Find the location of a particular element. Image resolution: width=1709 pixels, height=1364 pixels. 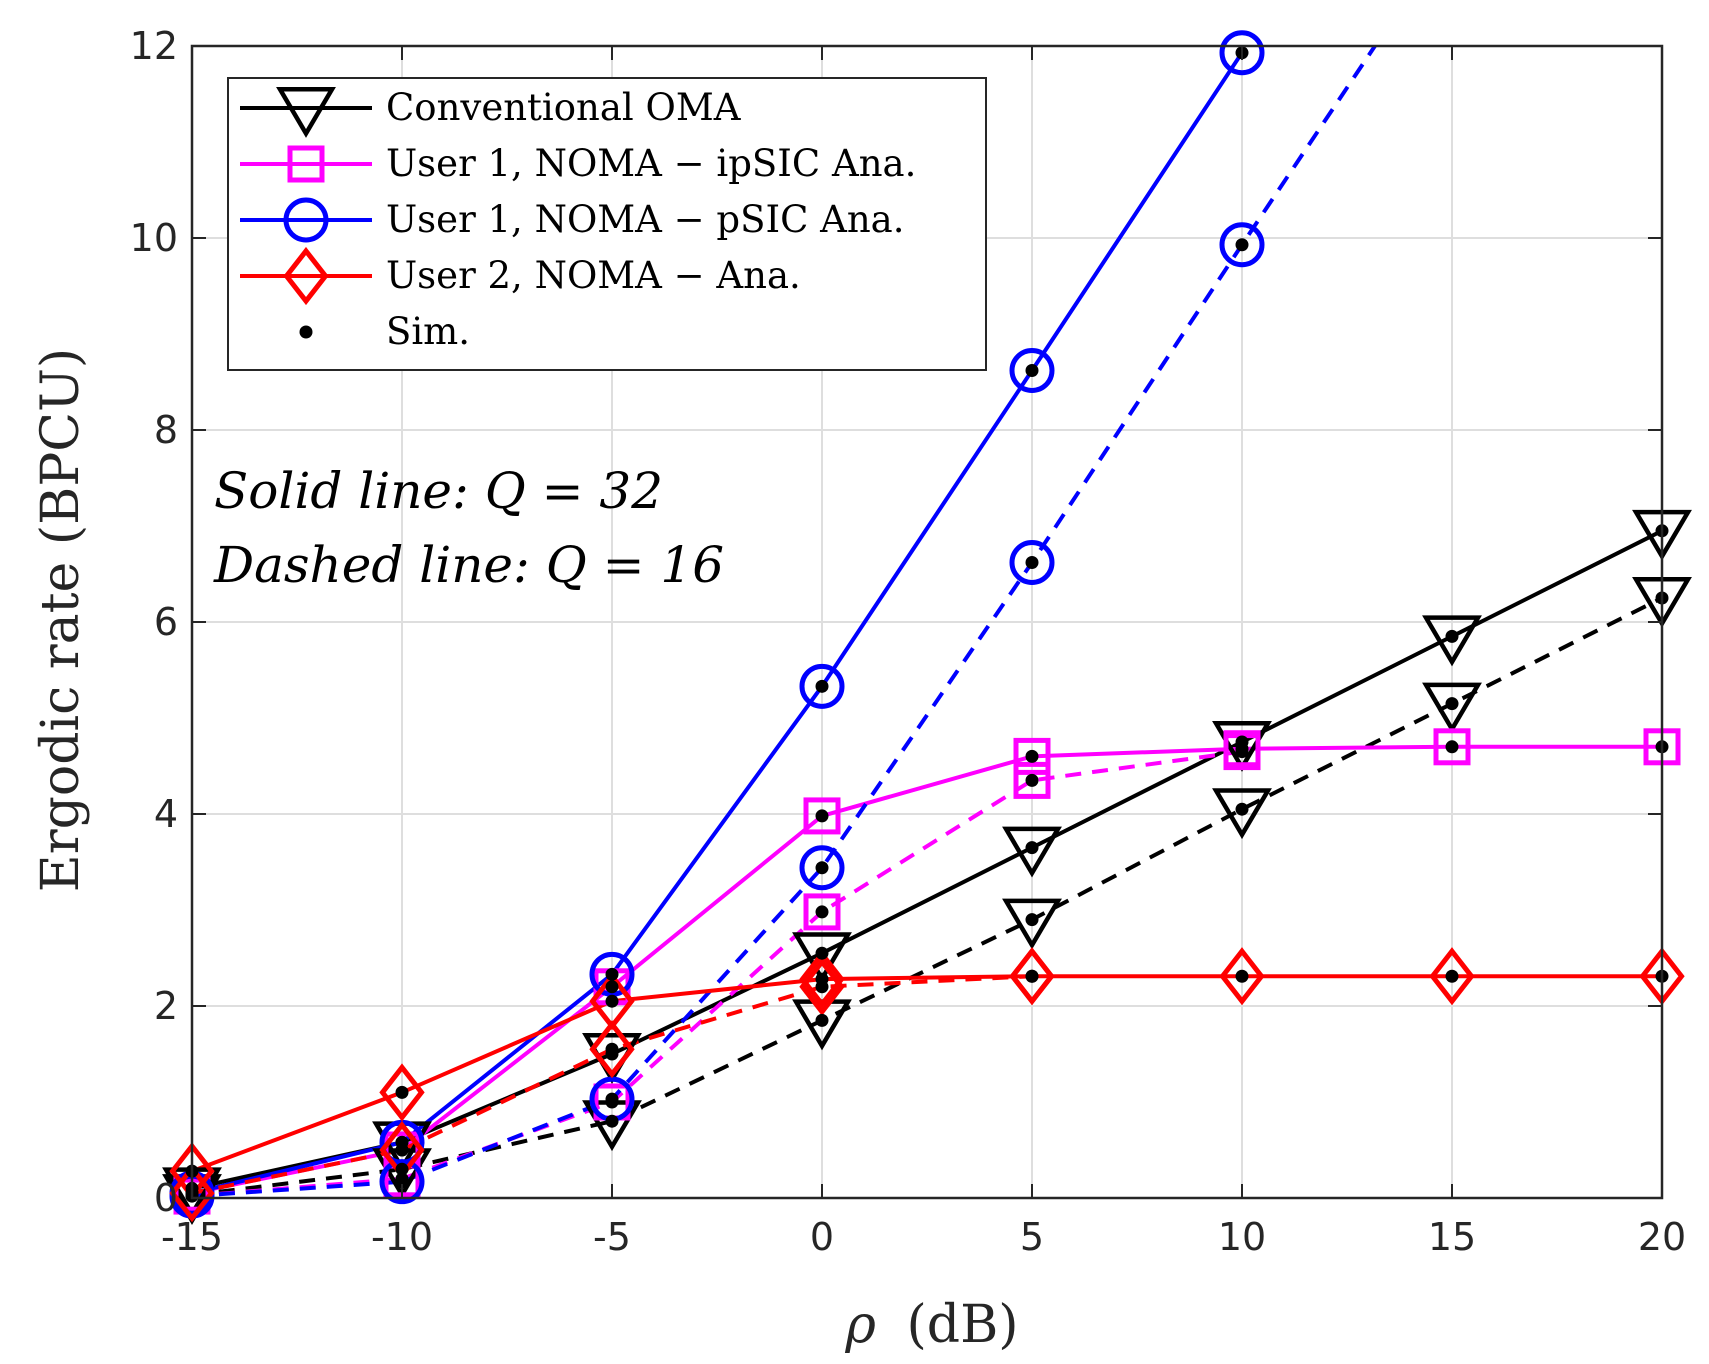

annotation-solid-line: Solid line: Q = 32 is located at coordinates (438, 491).